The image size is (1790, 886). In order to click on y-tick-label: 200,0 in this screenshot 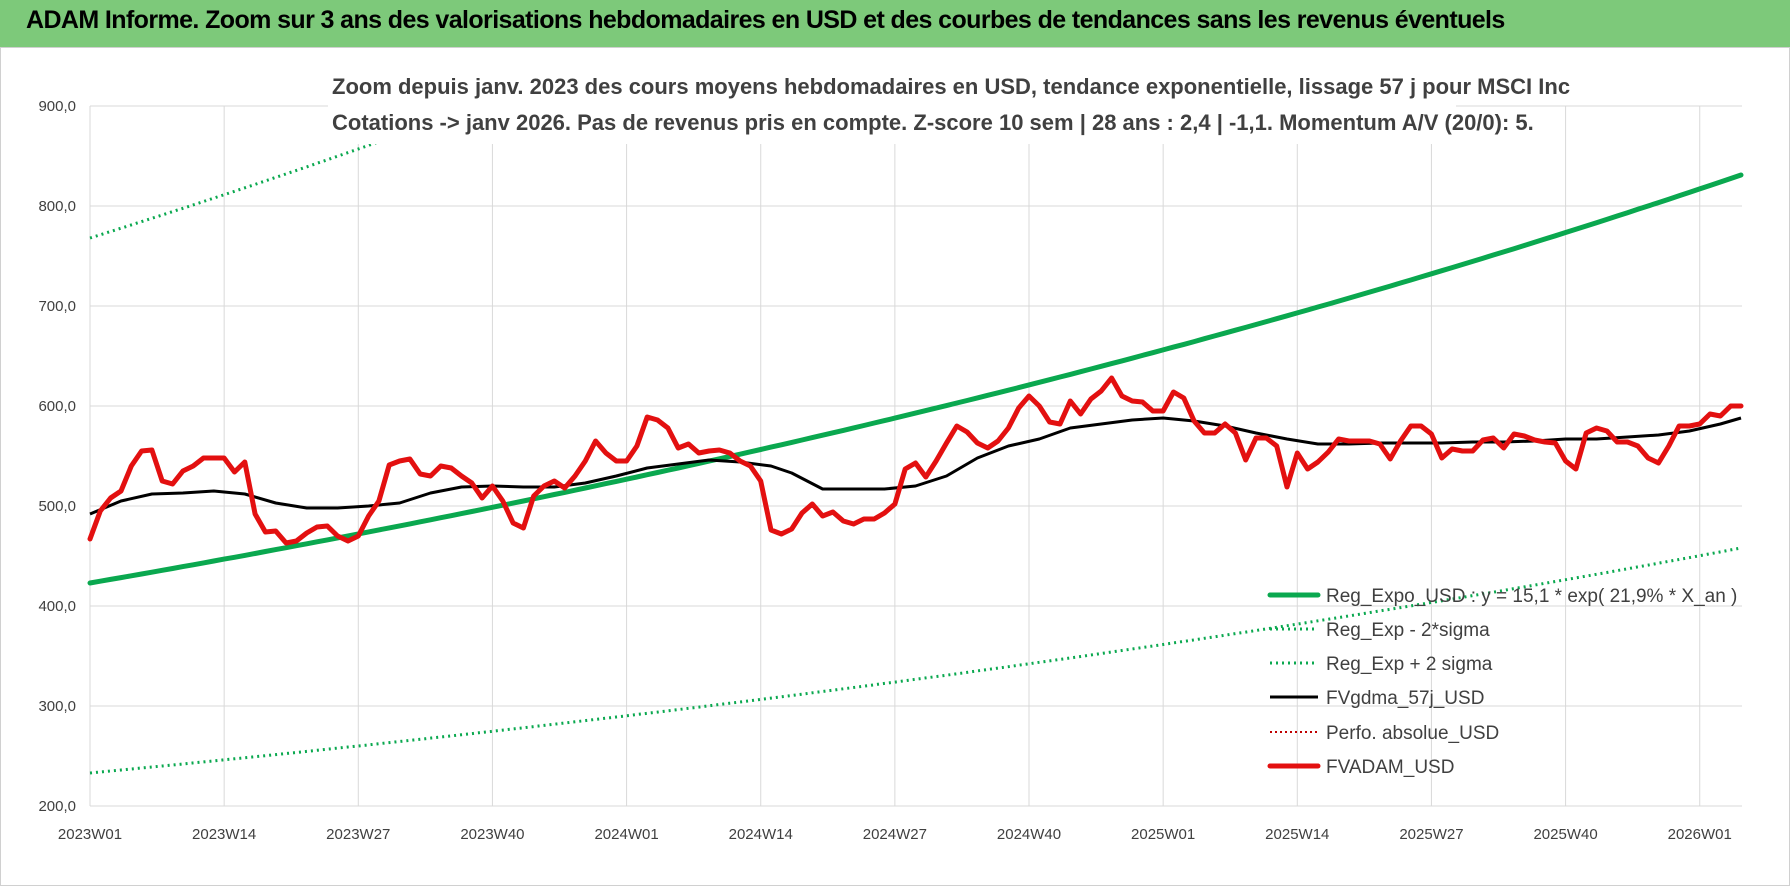, I will do `click(57, 806)`.